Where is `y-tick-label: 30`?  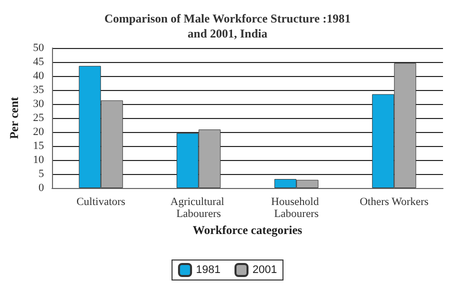 y-tick-label: 30 is located at coordinates (38, 104).